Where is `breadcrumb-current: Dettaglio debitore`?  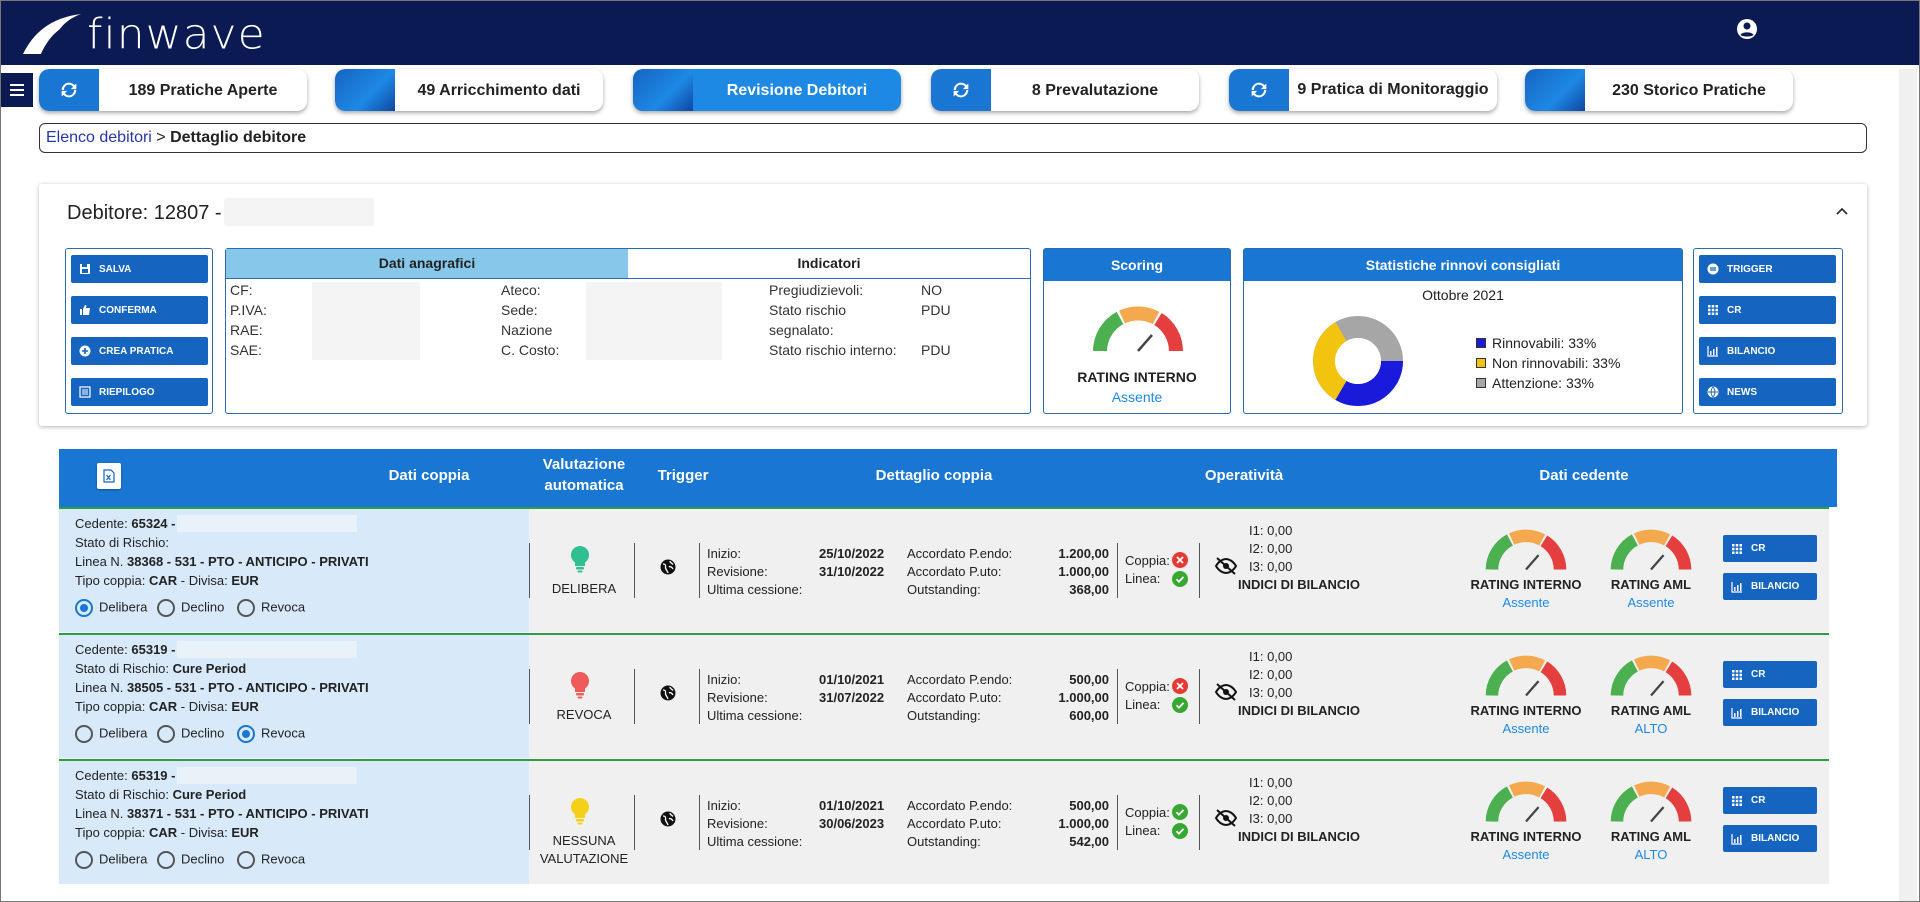
breadcrumb-current: Dettaglio debitore is located at coordinates (238, 137).